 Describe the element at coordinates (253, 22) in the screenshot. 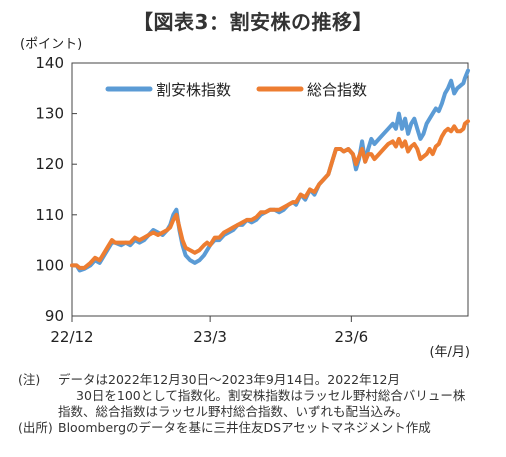

I see `chart-title: 【図表3：割安株の推移】` at that location.